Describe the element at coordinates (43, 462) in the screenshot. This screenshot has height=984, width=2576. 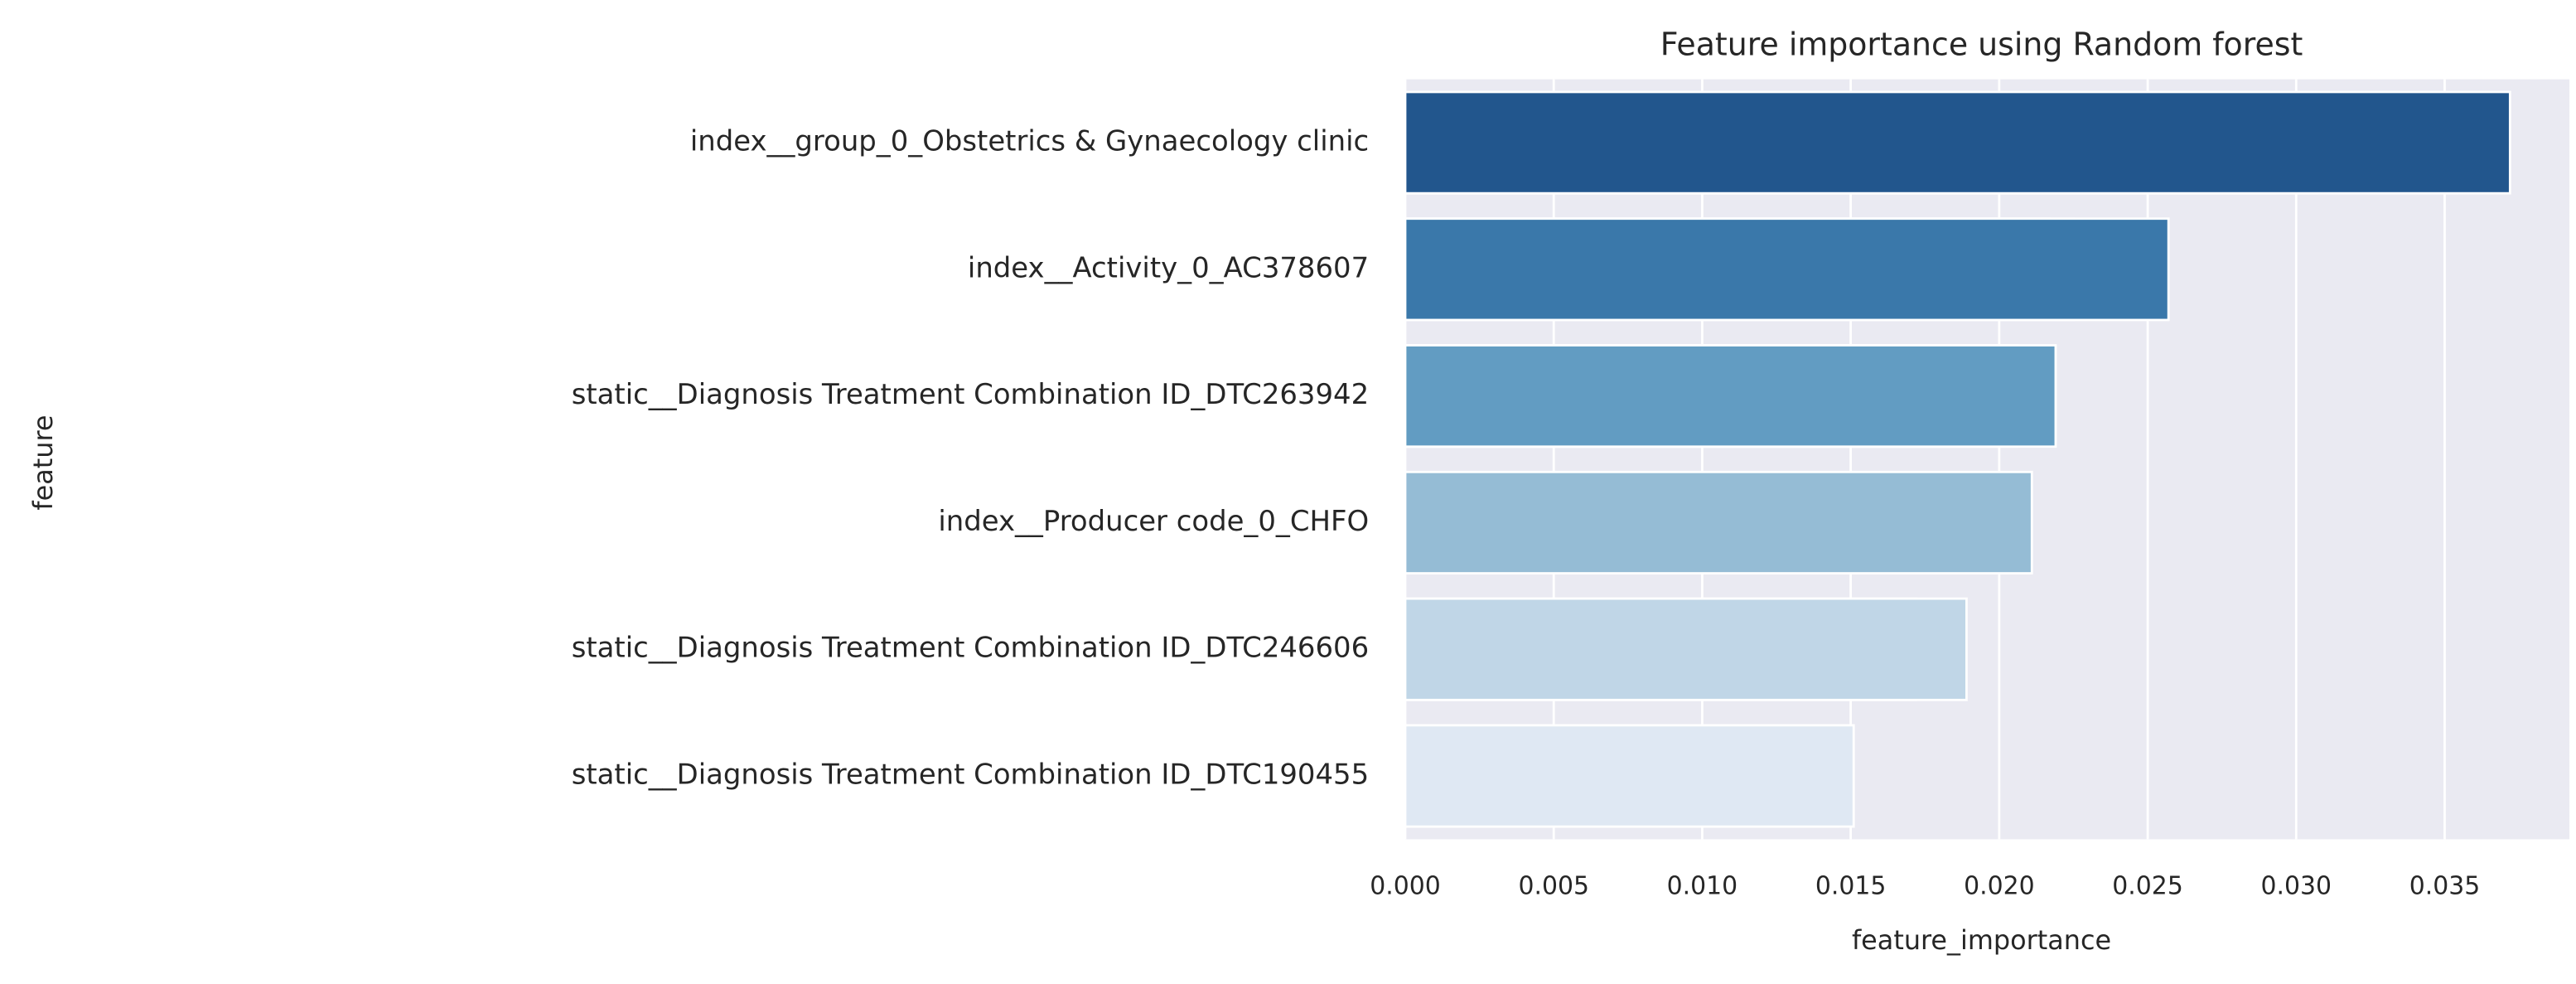
I see `y-axis-label: feature` at that location.